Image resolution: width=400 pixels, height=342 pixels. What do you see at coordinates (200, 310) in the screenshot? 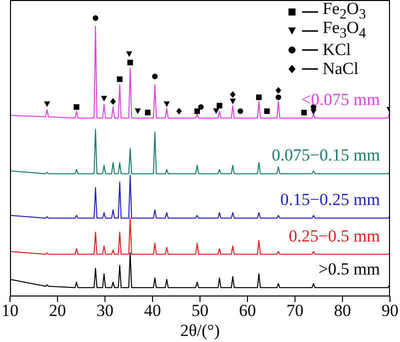
I see `x-tick-label: 50` at bounding box center [200, 310].